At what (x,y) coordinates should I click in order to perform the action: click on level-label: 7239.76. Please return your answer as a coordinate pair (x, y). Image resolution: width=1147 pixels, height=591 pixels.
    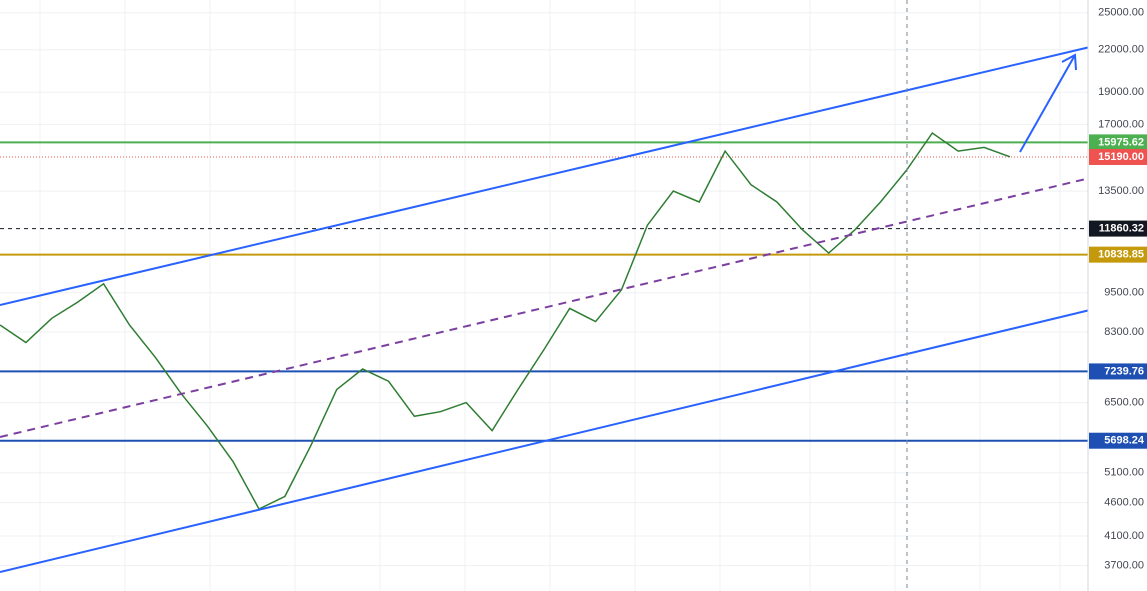
    Looking at the image, I should click on (1124, 371).